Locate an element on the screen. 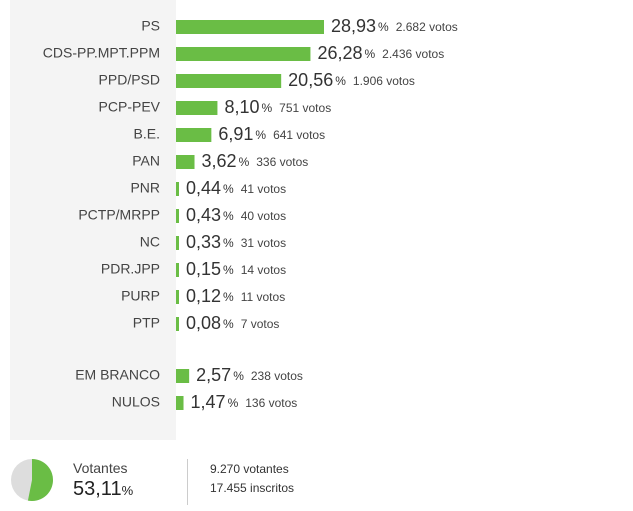 The height and width of the screenshot is (511, 633). party-label-ppd-psd: PPD/PSD is located at coordinates (129, 80).